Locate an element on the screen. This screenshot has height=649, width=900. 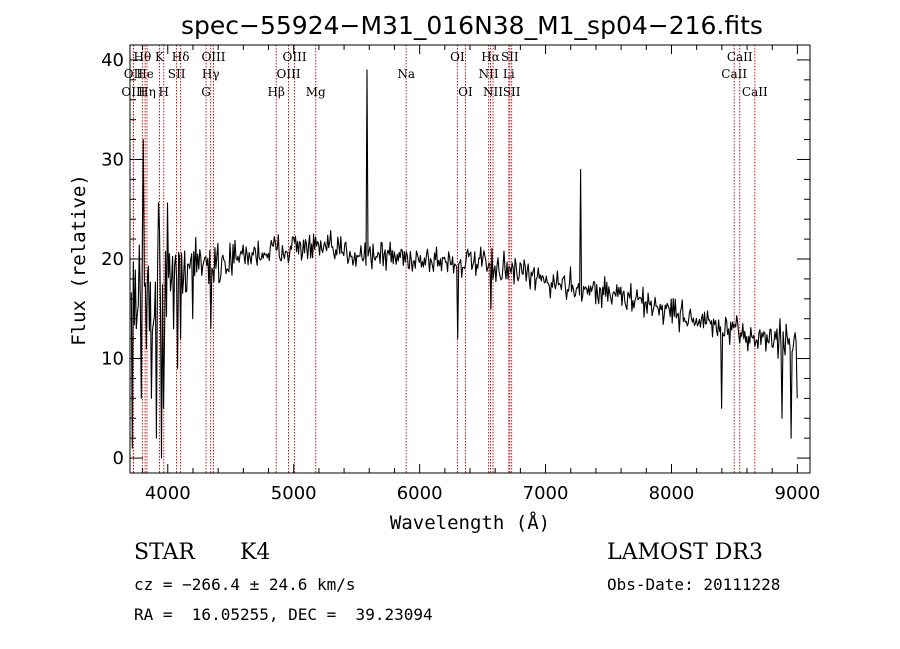
x-tick-label: 8000 is located at coordinates (672, 493).